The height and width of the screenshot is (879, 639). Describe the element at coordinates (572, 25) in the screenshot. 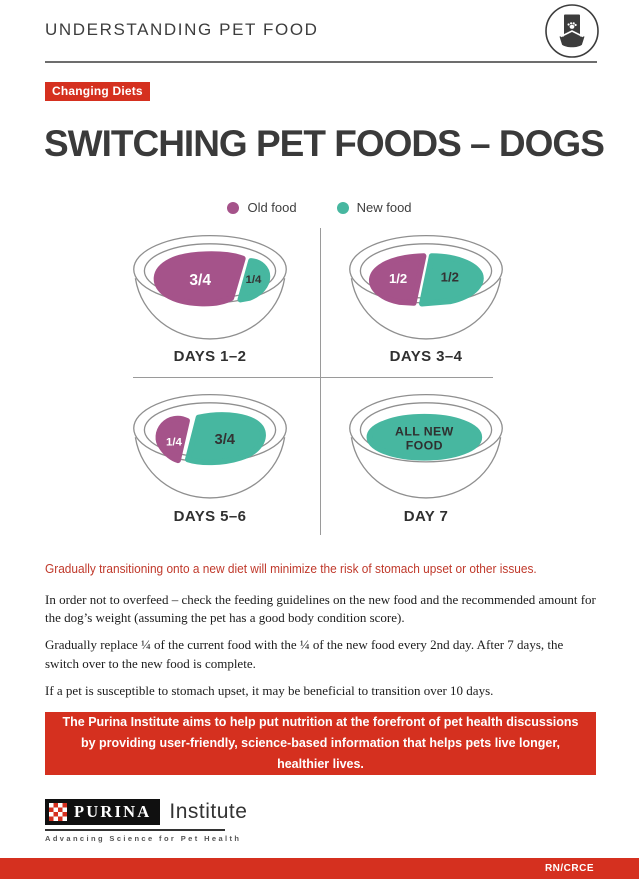

I see `paw-print-icon` at that location.